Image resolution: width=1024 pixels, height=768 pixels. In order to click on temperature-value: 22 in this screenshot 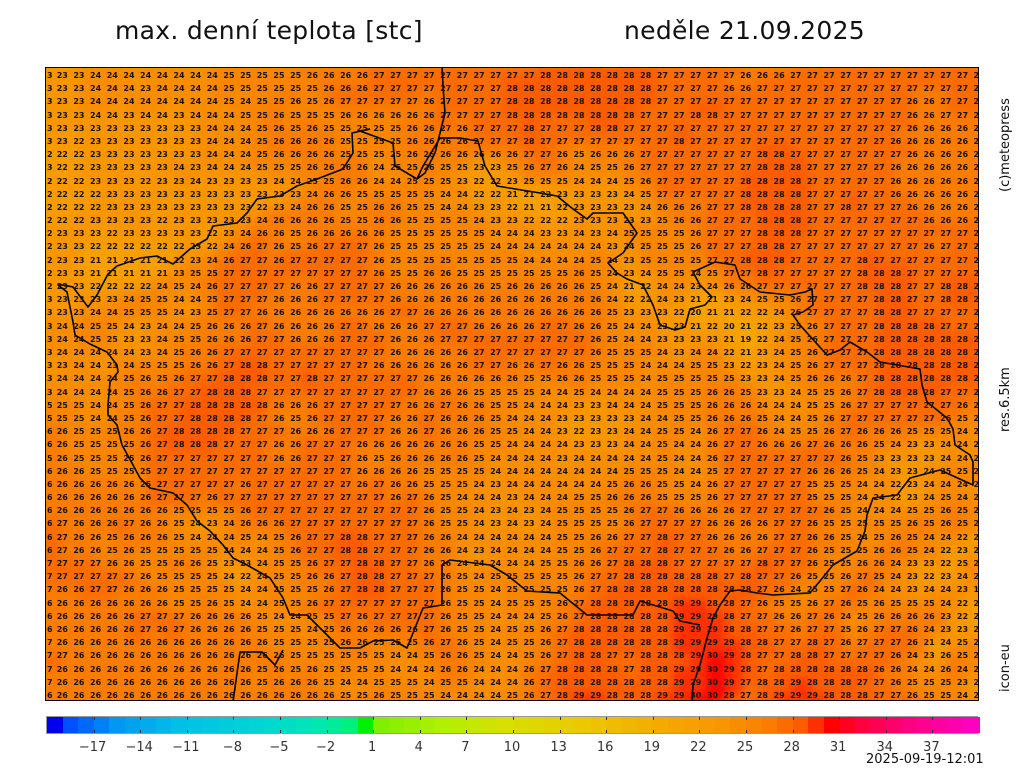, I will do `click(946, 550)`.